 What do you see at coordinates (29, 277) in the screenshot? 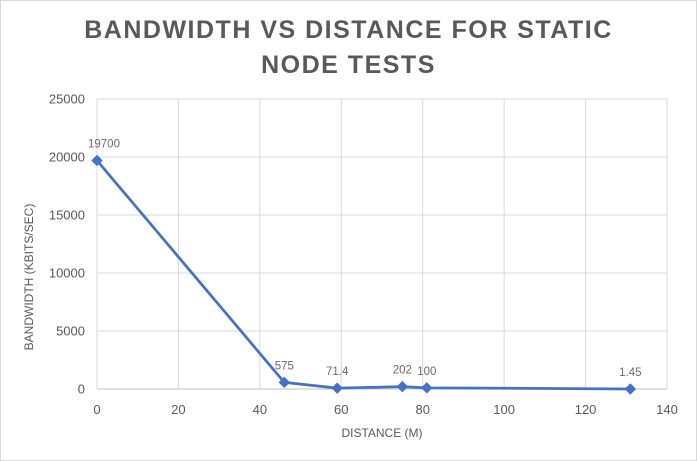
I see `y-axis-title: BANDWIDTH (KBITS/SEC)` at bounding box center [29, 277].